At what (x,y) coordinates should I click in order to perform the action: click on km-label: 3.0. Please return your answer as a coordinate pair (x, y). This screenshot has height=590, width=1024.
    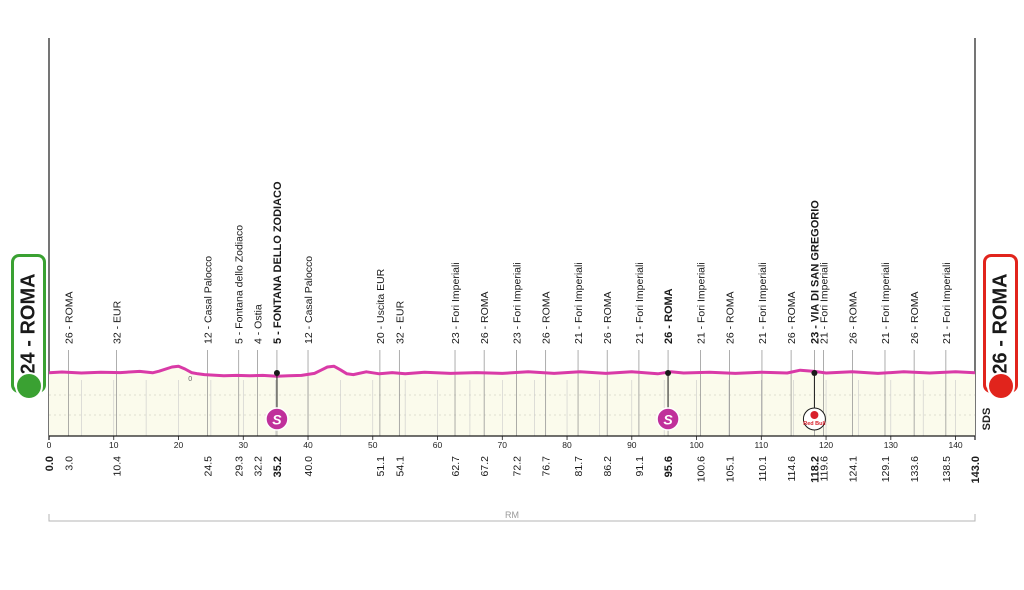
    Looking at the image, I should click on (69, 463).